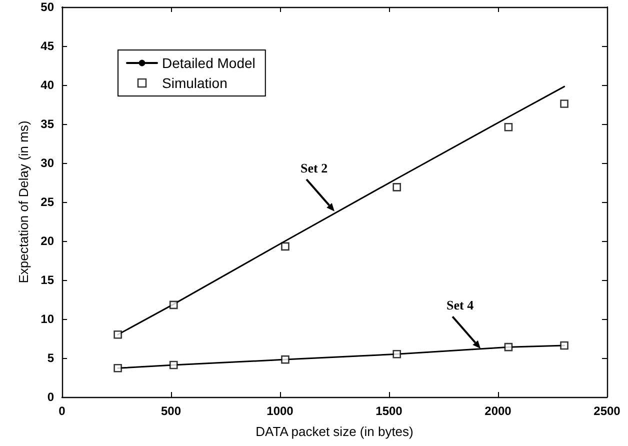 The width and height of the screenshot is (628, 446). What do you see at coordinates (62, 411) in the screenshot?
I see `x-tick-label: 0` at bounding box center [62, 411].